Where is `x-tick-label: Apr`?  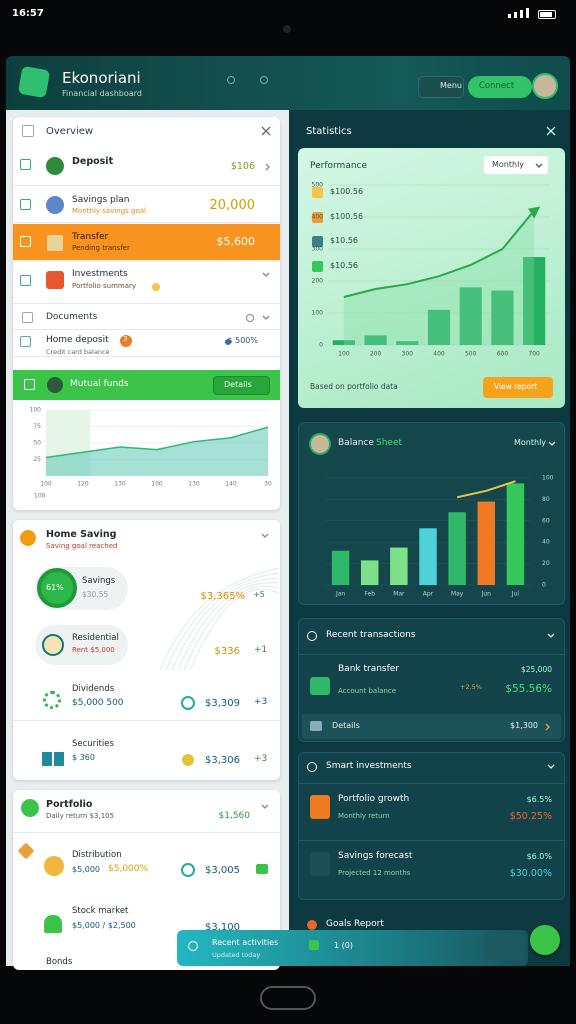
x-tick-label: Apr is located at coordinates (428, 594).